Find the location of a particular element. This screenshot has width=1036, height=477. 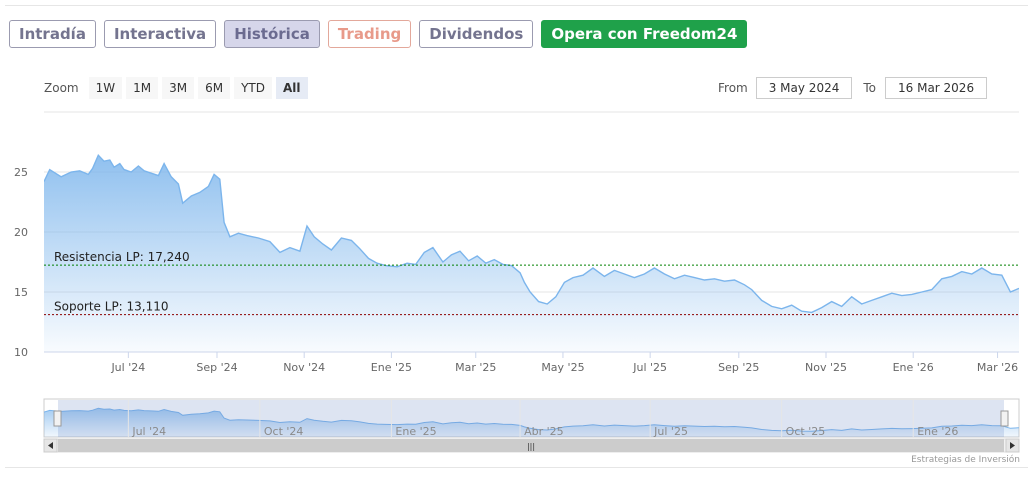

tab-dividendos: Dividendos is located at coordinates (476, 34).